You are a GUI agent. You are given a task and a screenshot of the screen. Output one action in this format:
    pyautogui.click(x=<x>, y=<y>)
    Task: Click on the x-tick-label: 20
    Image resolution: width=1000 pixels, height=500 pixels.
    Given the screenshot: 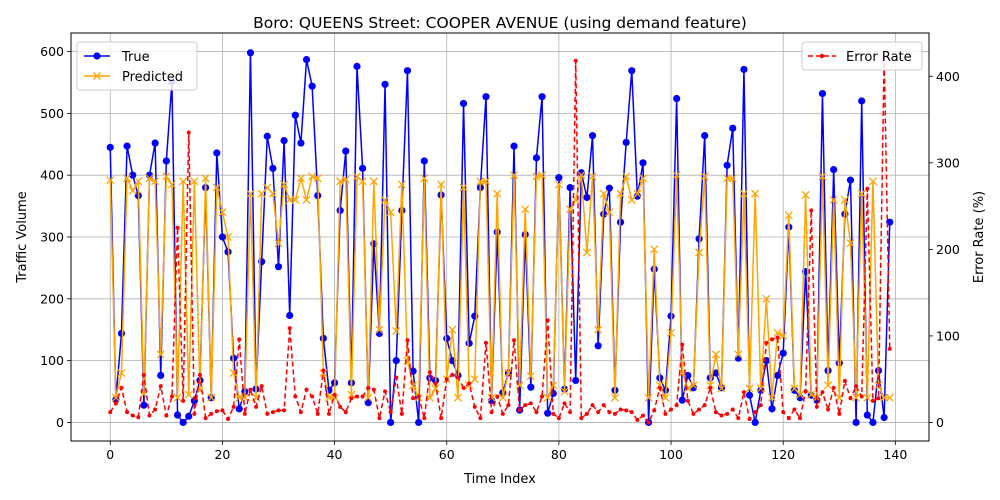 What is the action you would take?
    pyautogui.click(x=222, y=454)
    